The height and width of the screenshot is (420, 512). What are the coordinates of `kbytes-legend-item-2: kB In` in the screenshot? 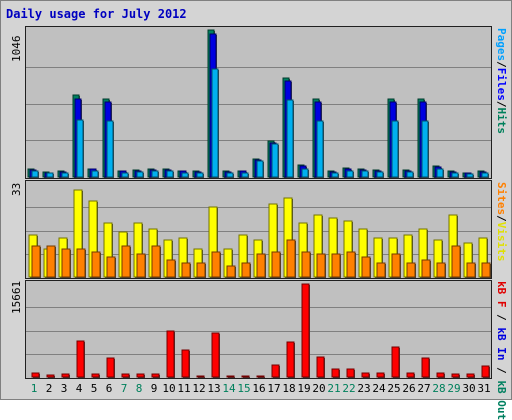 It's located at (501, 344).